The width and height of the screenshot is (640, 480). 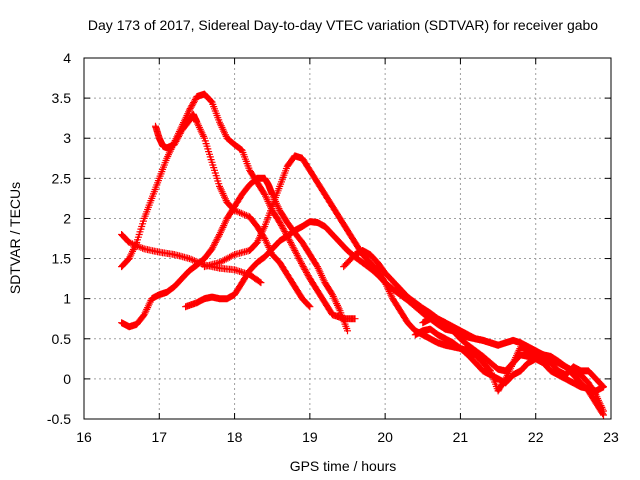 I want to click on x-tick-label: 19, so click(x=310, y=437).